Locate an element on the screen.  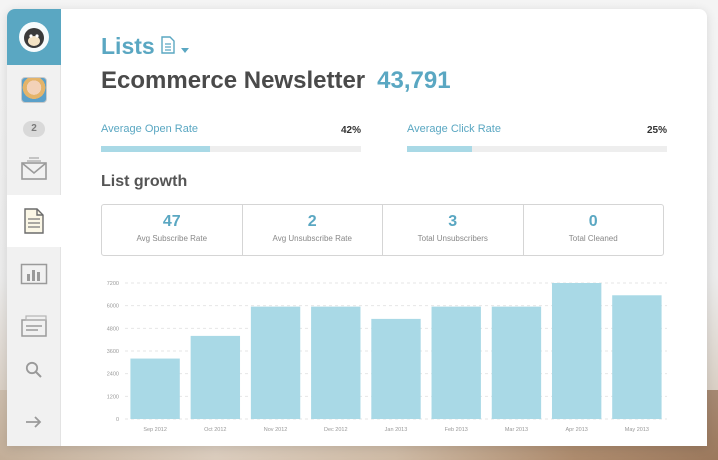
stat-value: 3 is located at coordinates (453, 221).